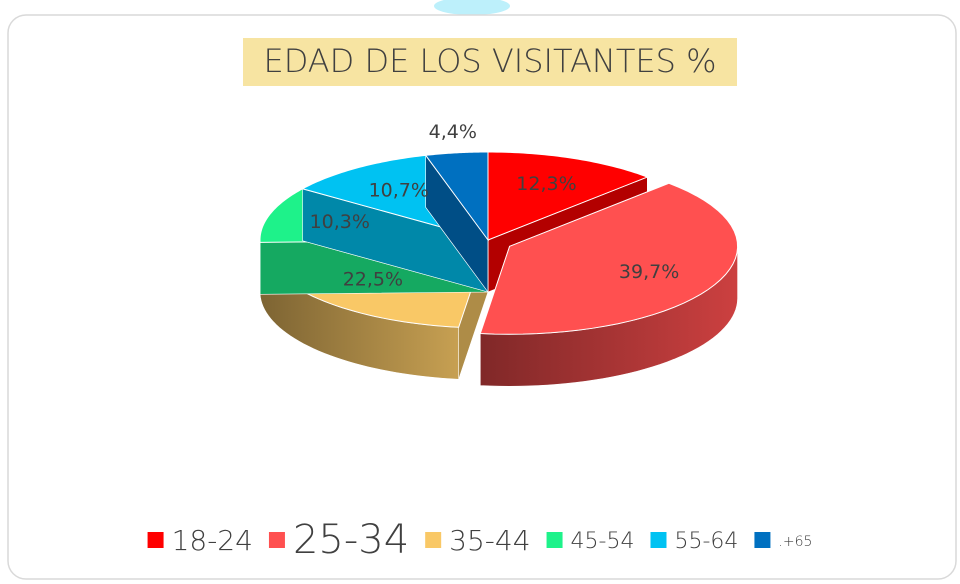 Image resolution: width=960 pixels, height=584 pixels. Describe the element at coordinates (603, 541) in the screenshot. I see `legend-label: 45-54` at that location.